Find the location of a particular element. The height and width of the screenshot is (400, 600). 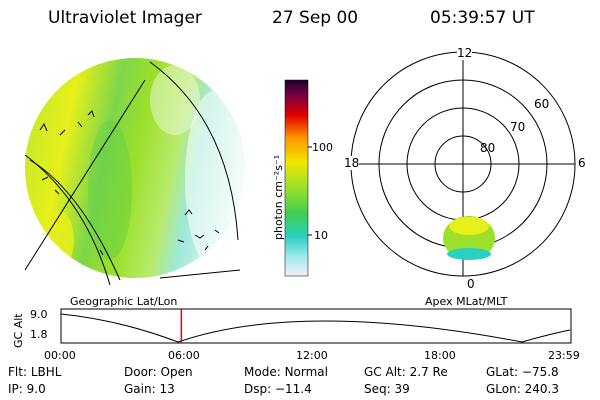

info-door-value: Open is located at coordinates (176, 372).